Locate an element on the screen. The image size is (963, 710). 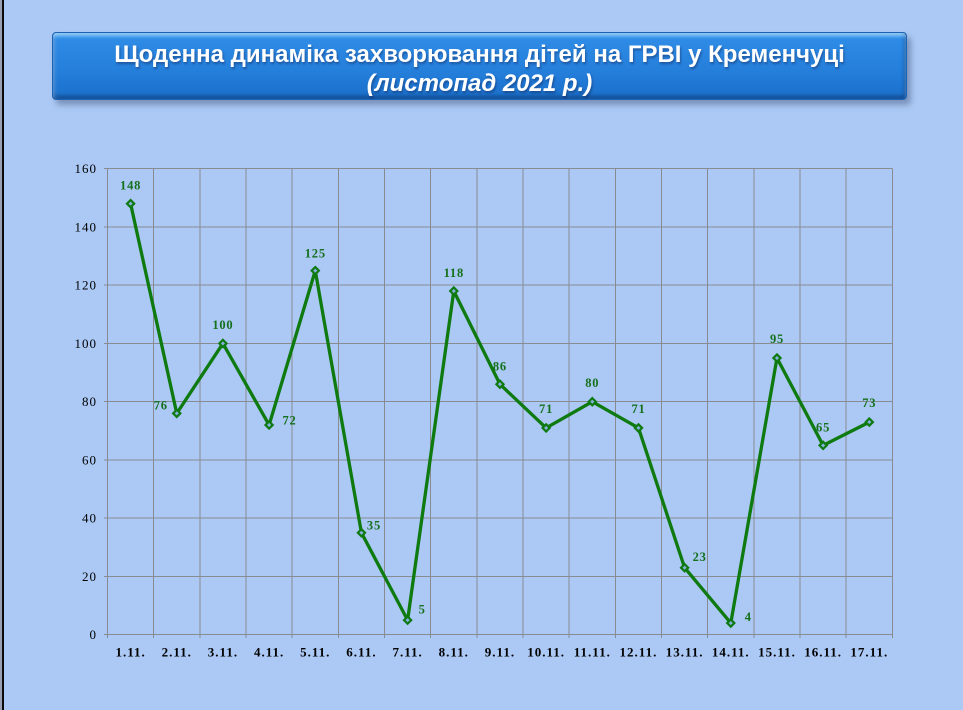
svg-text: 73 is located at coordinates (869, 403).